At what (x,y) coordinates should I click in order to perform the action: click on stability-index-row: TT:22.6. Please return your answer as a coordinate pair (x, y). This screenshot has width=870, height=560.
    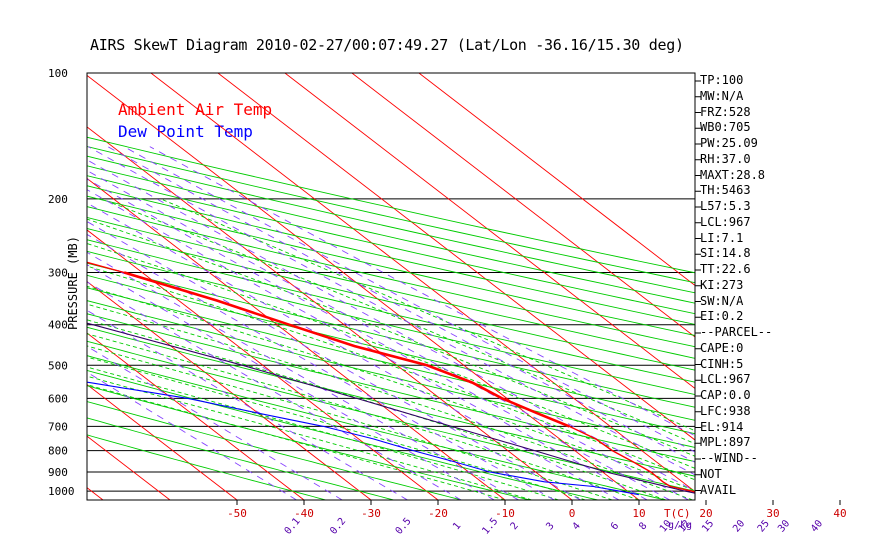
    Looking at the image, I should click on (725, 269).